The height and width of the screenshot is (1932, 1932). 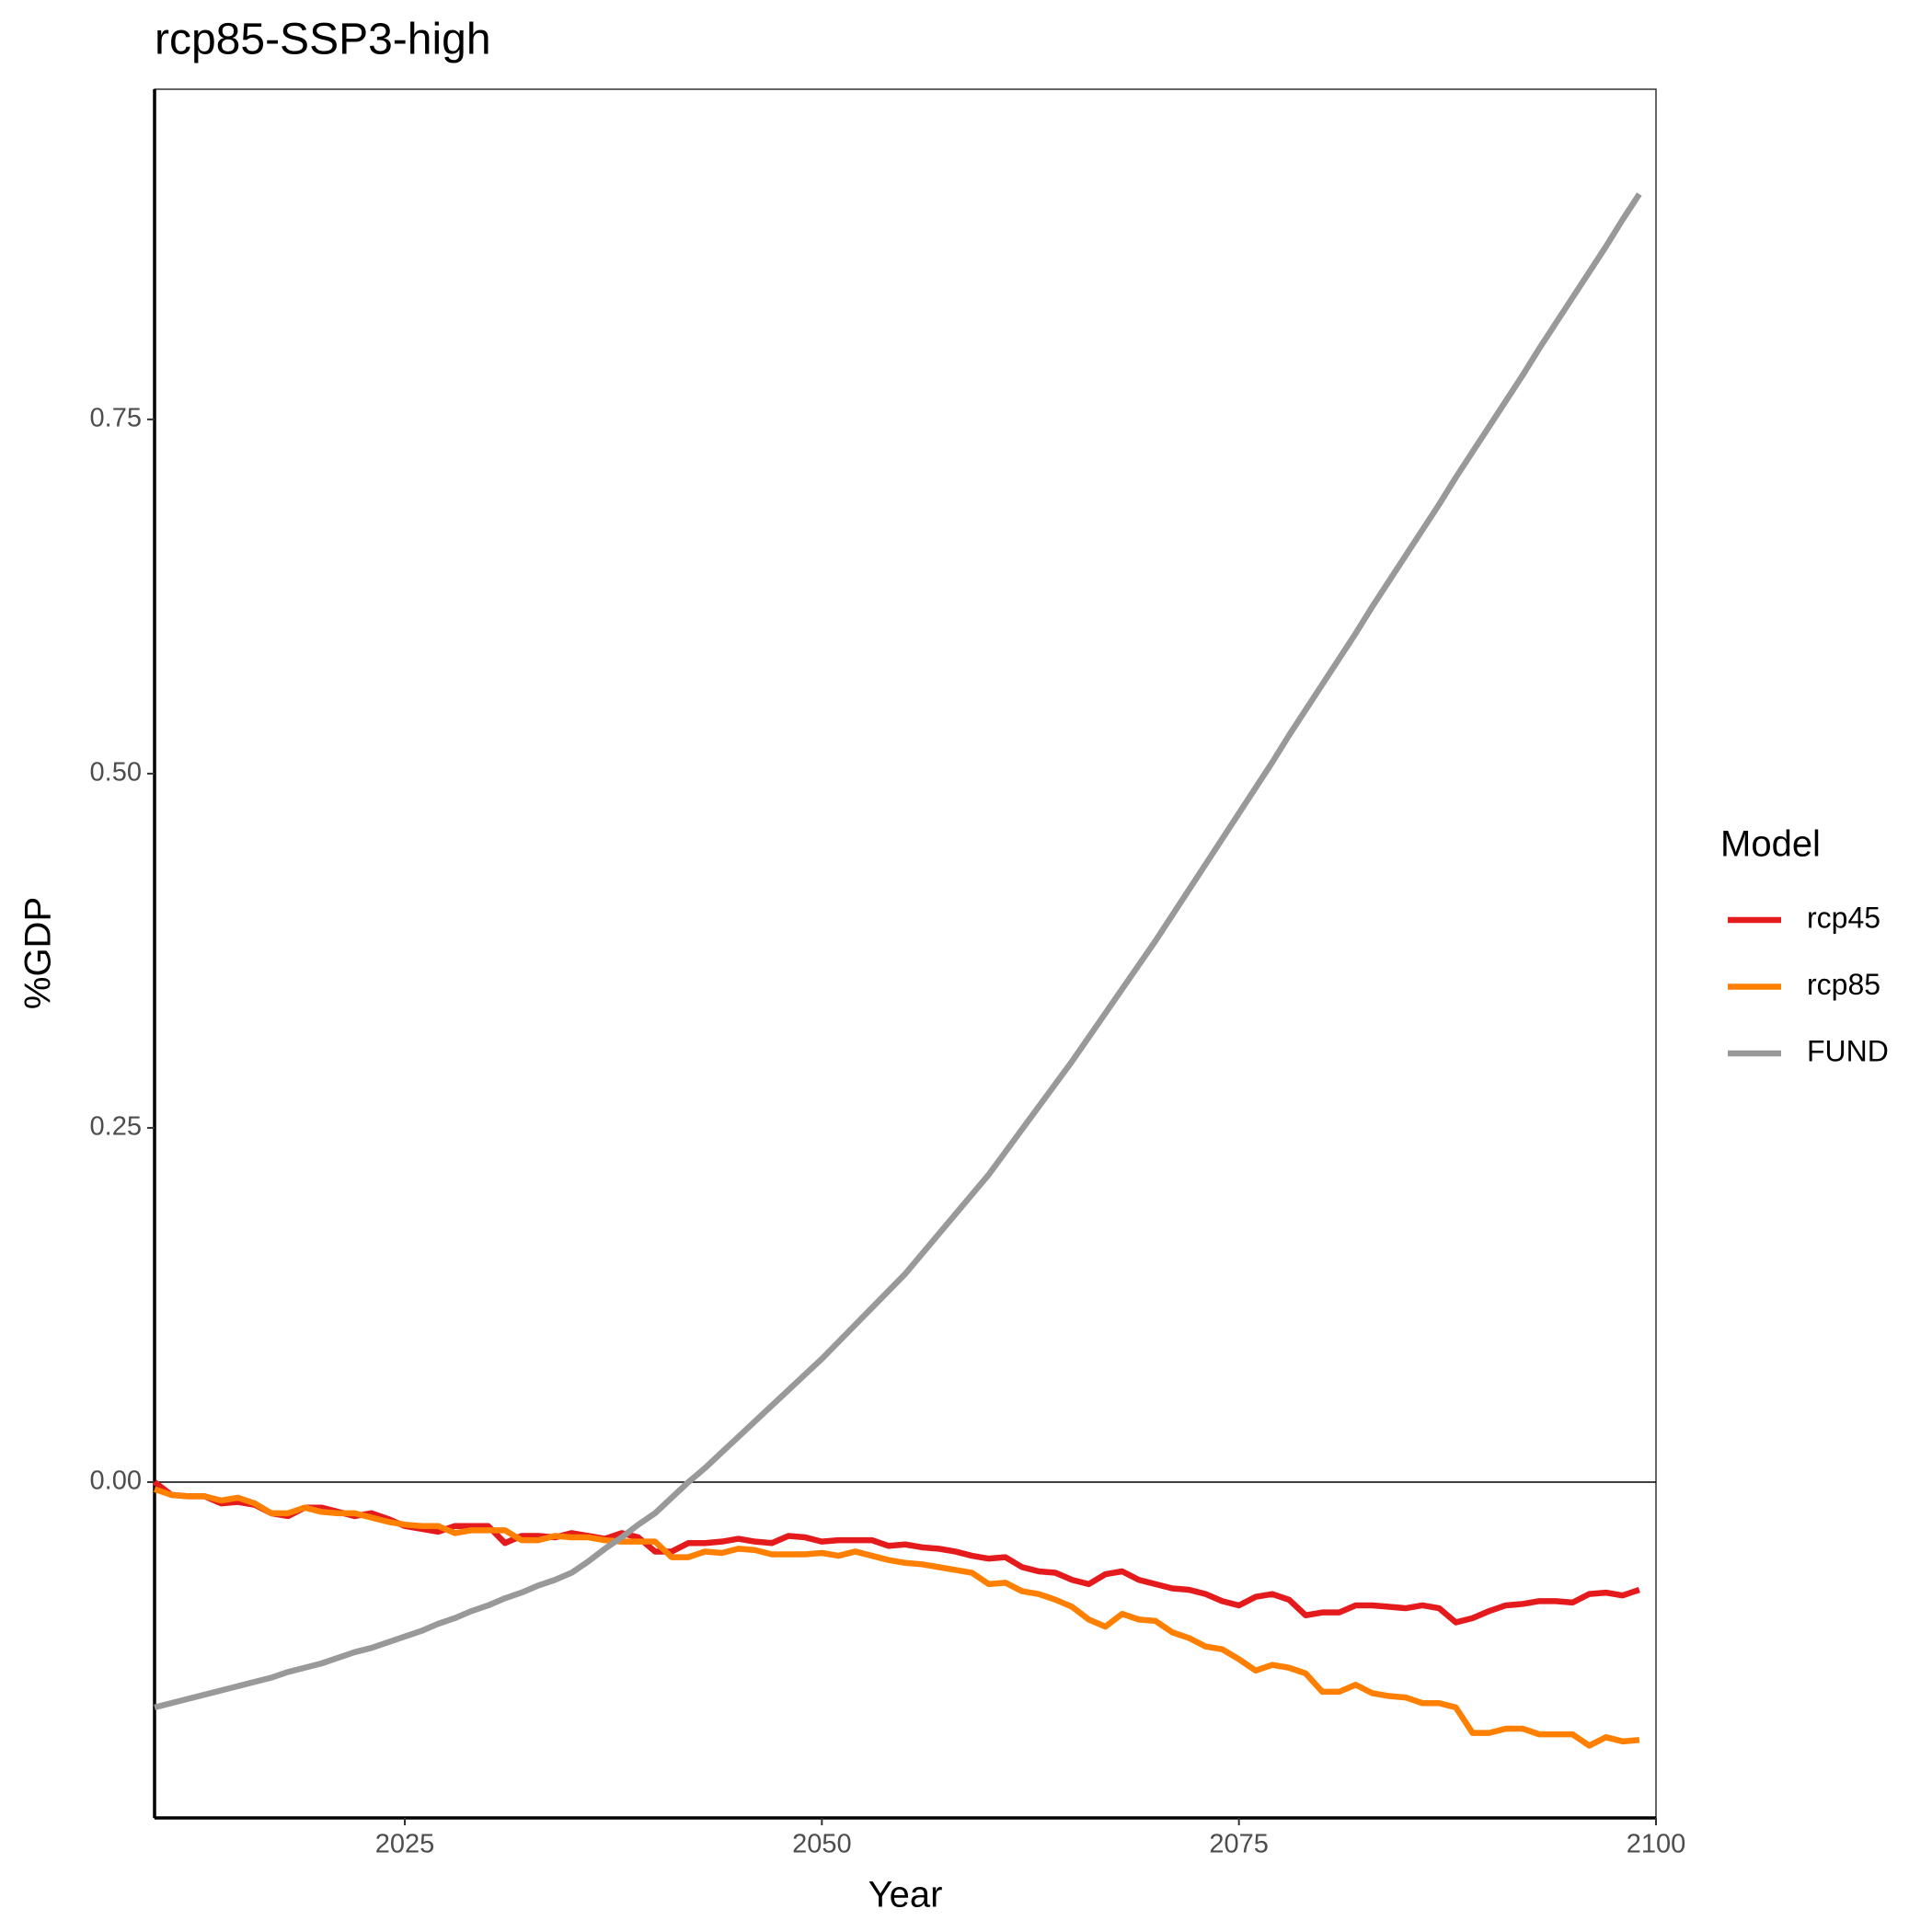 I want to click on y-tick-label: 0.00, so click(x=116, y=1481).